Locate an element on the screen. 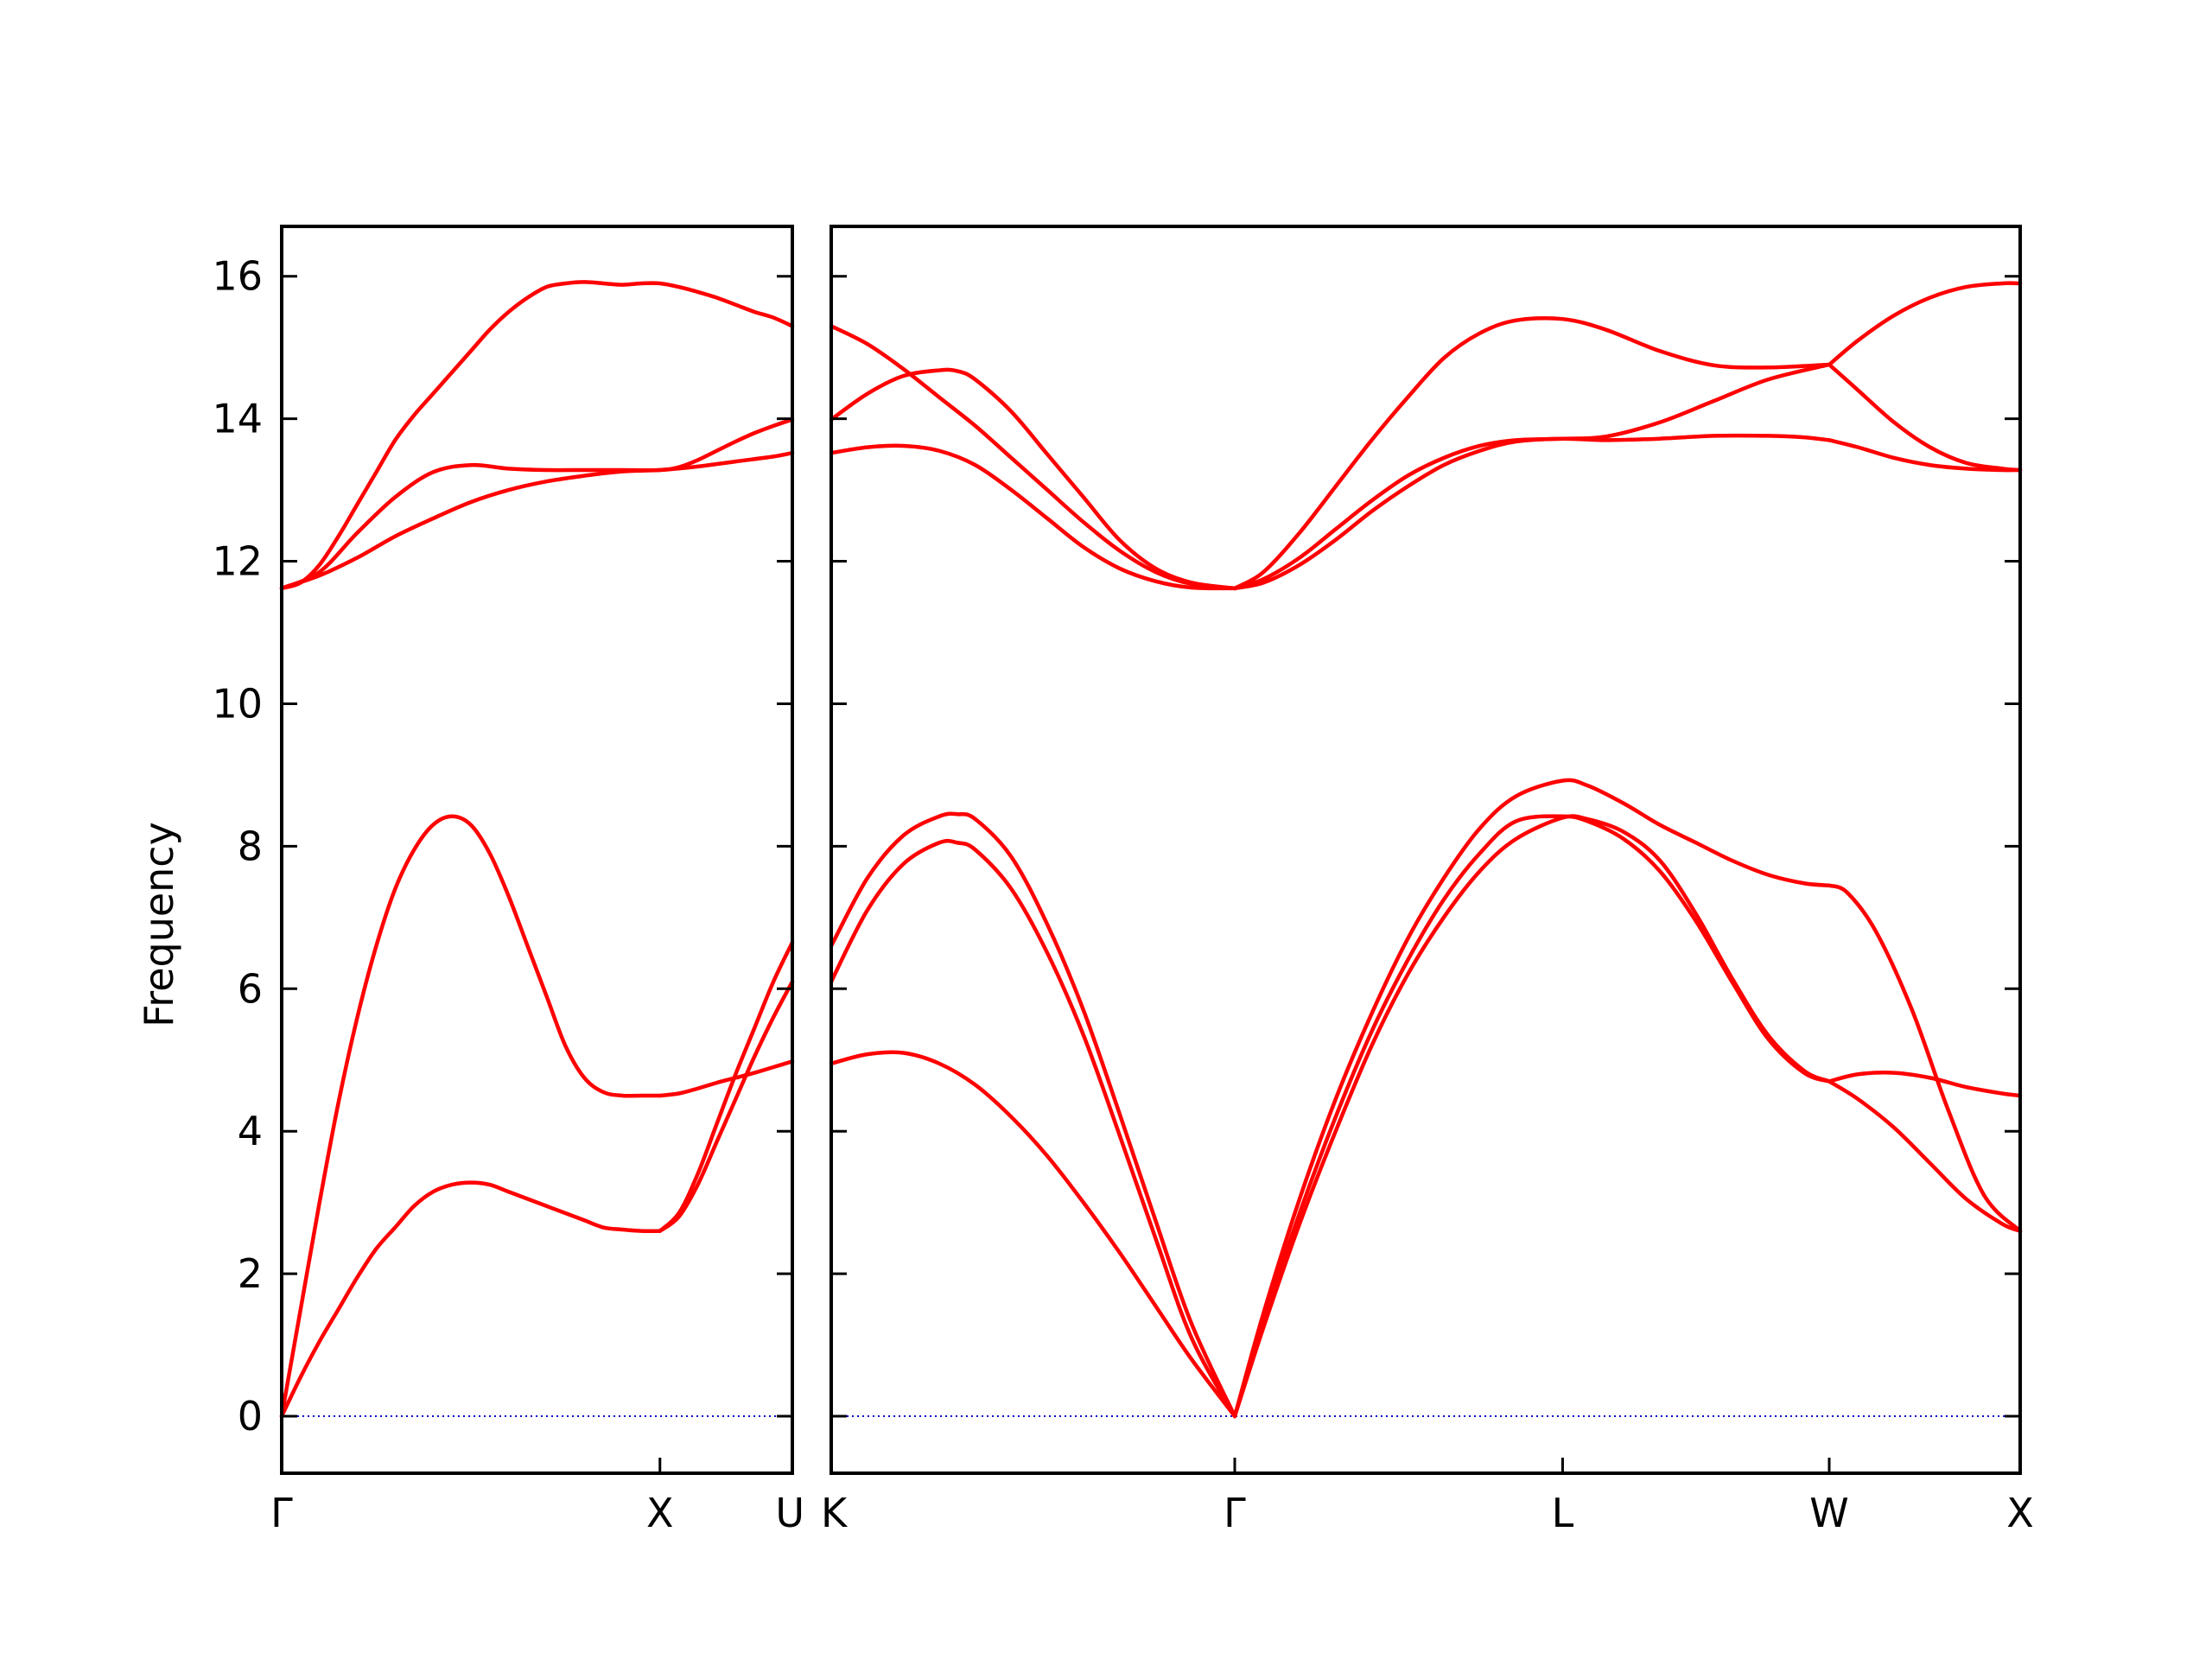  y-tick-label: 16 is located at coordinates (237, 276).